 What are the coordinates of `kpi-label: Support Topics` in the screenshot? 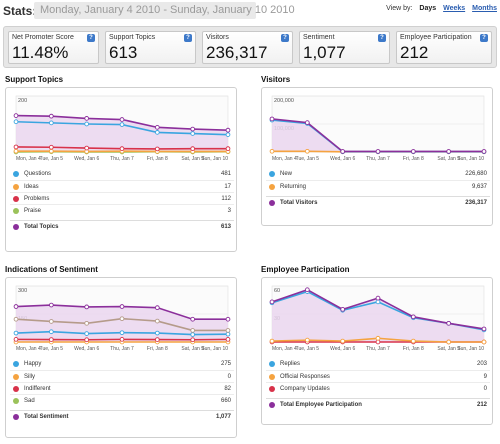 It's located at (132, 37).